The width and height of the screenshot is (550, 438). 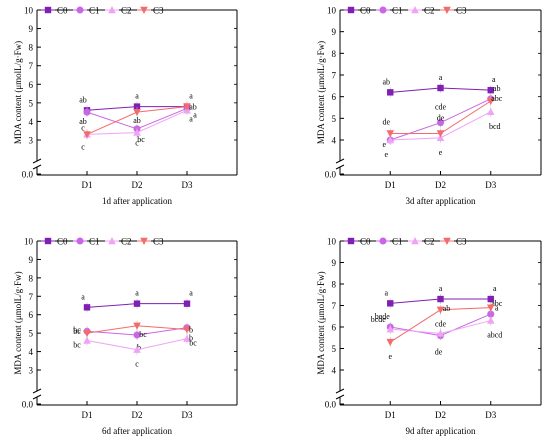 I want to click on data-label: c, so click(x=83, y=127).